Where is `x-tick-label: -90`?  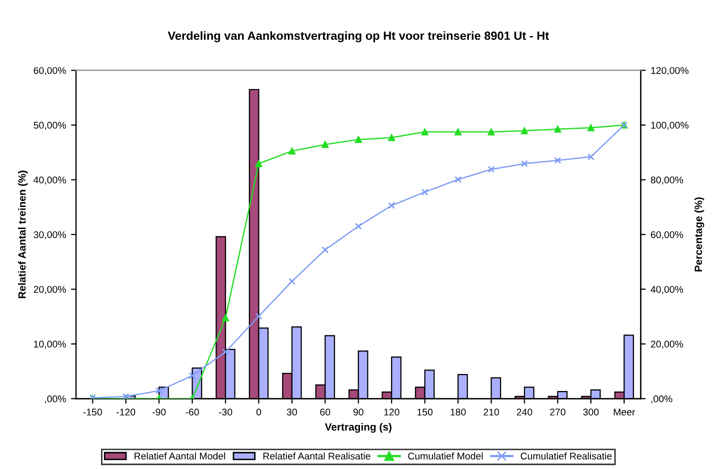 x-tick-label: -90 is located at coordinates (159, 412).